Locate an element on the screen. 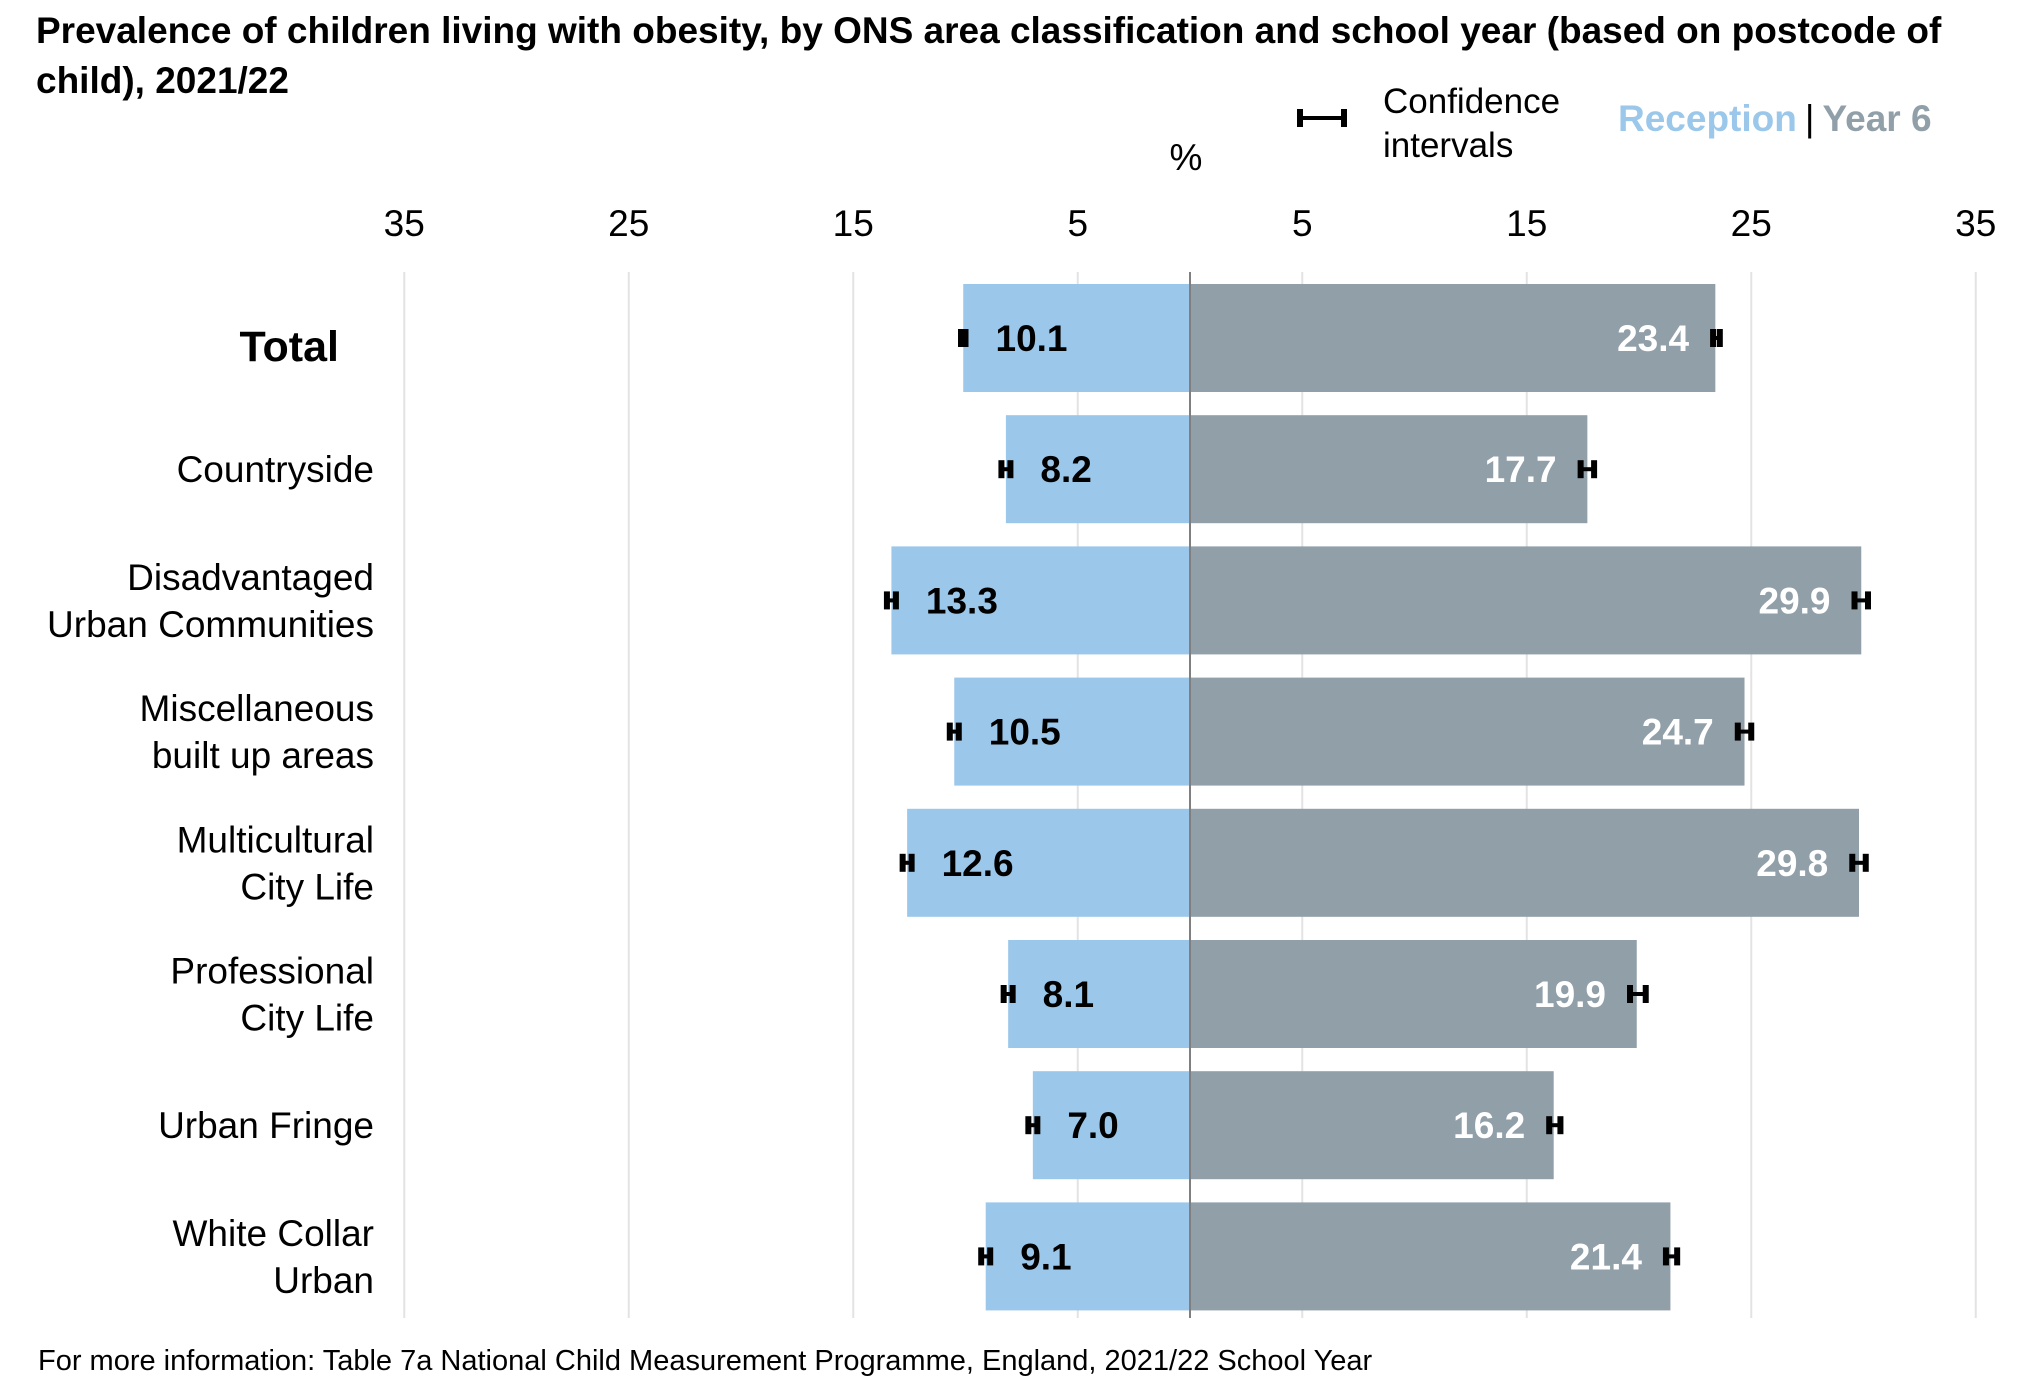 The width and height of the screenshot is (2017, 1391). value-label-reception: 12.6 is located at coordinates (978, 863).